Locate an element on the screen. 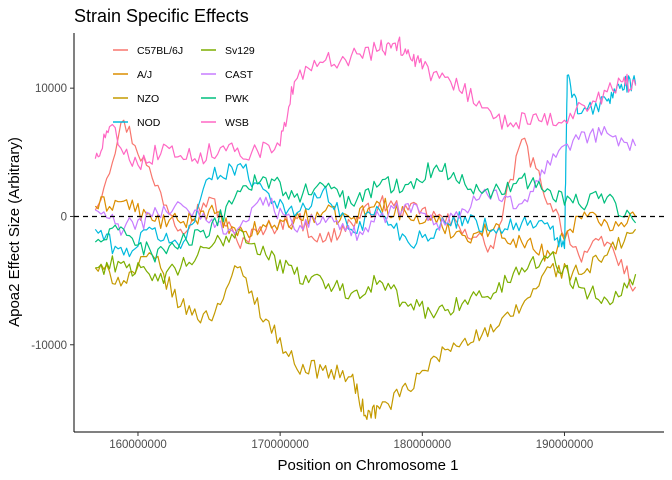 Image resolution: width=672 pixels, height=480 pixels. x-axis-title: Position on Chromosome 1 is located at coordinates (368, 465).